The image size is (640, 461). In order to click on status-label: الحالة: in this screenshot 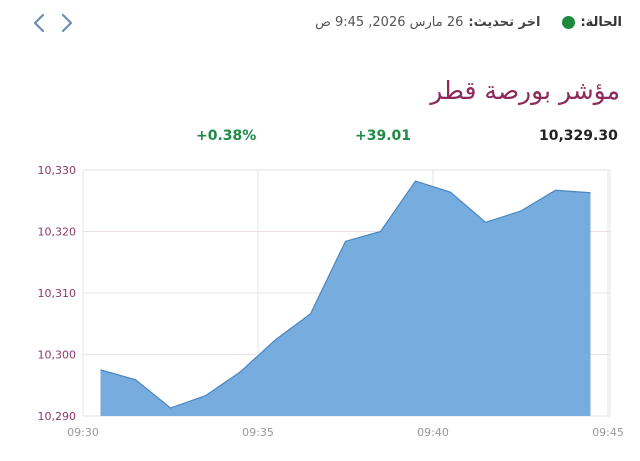, I will do `click(601, 22)`.